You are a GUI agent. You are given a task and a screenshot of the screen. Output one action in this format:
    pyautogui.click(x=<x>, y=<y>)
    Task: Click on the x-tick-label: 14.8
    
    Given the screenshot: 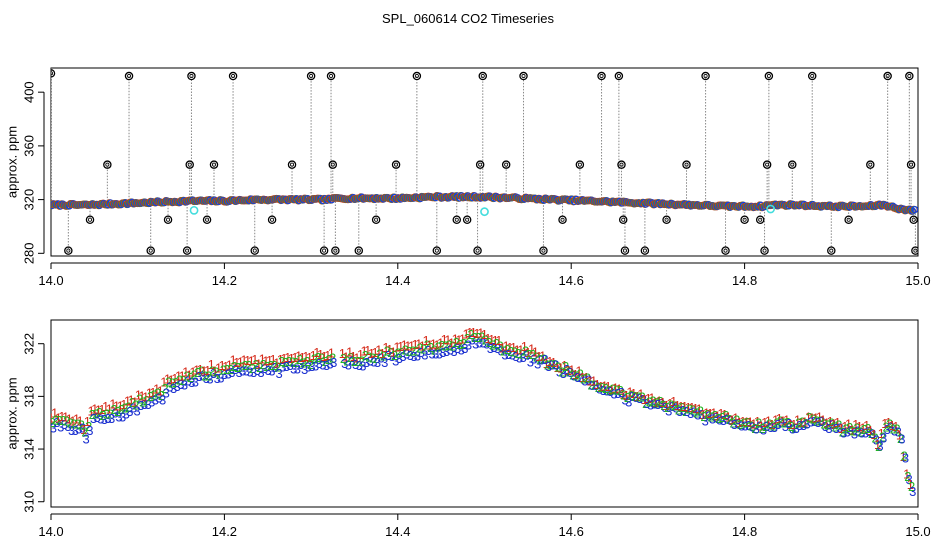 What is the action you would take?
    pyautogui.click(x=744, y=531)
    